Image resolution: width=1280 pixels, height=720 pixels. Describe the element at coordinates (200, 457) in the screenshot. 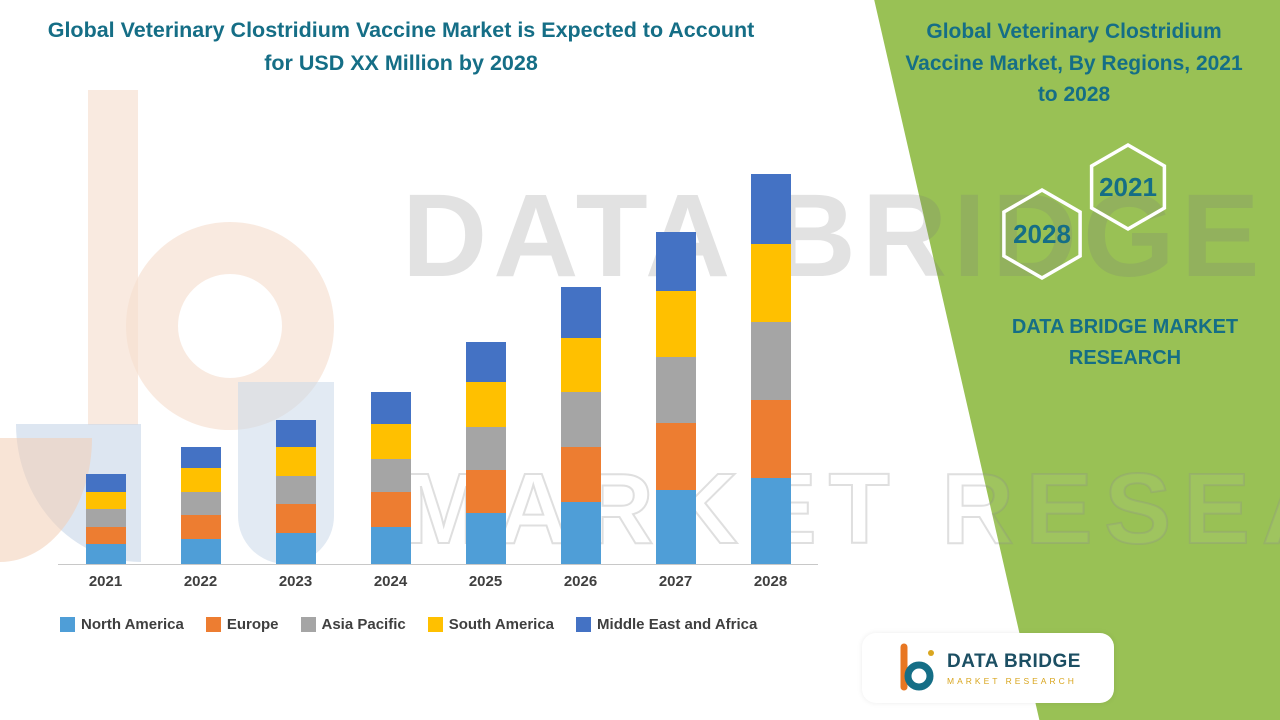

I see `segment-2022-middle-east-and-africa` at that location.